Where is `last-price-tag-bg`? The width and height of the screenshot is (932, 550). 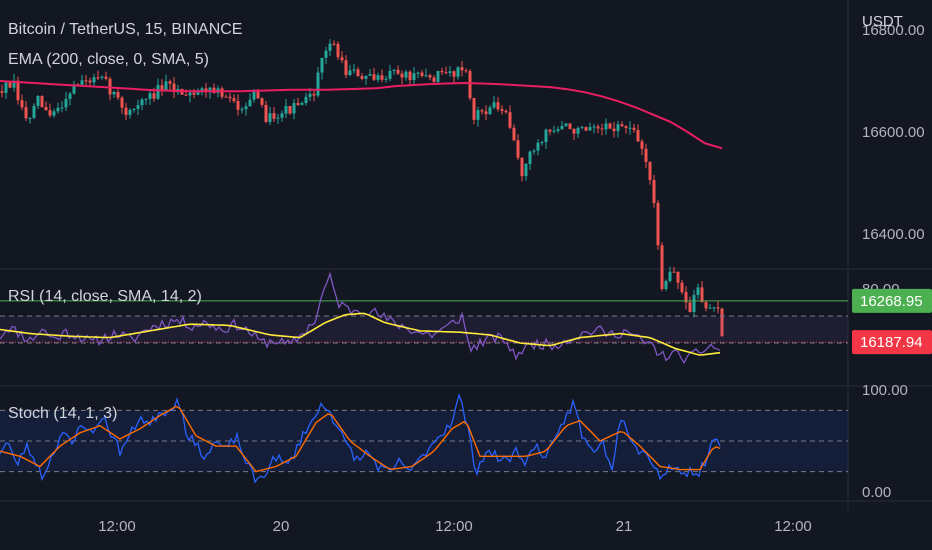
last-price-tag-bg is located at coordinates (892, 342).